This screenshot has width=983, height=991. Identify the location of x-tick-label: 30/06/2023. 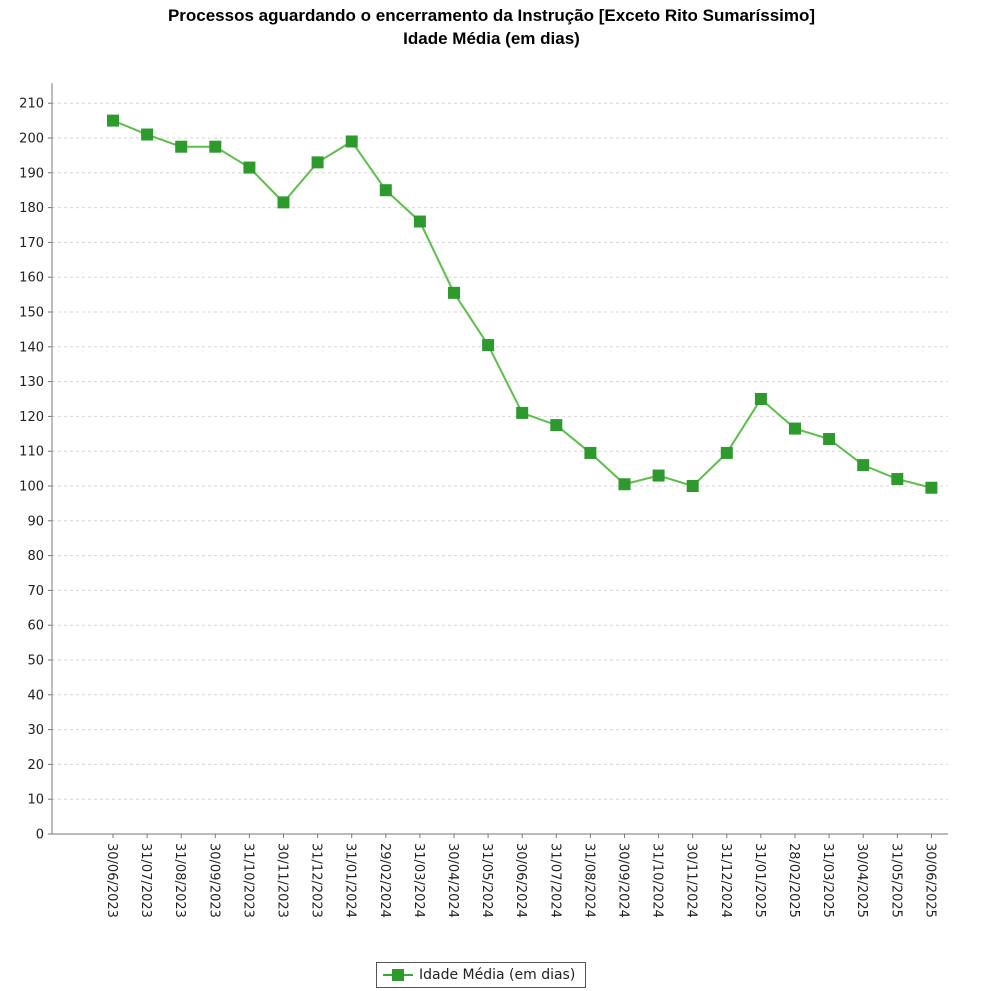
(111, 880).